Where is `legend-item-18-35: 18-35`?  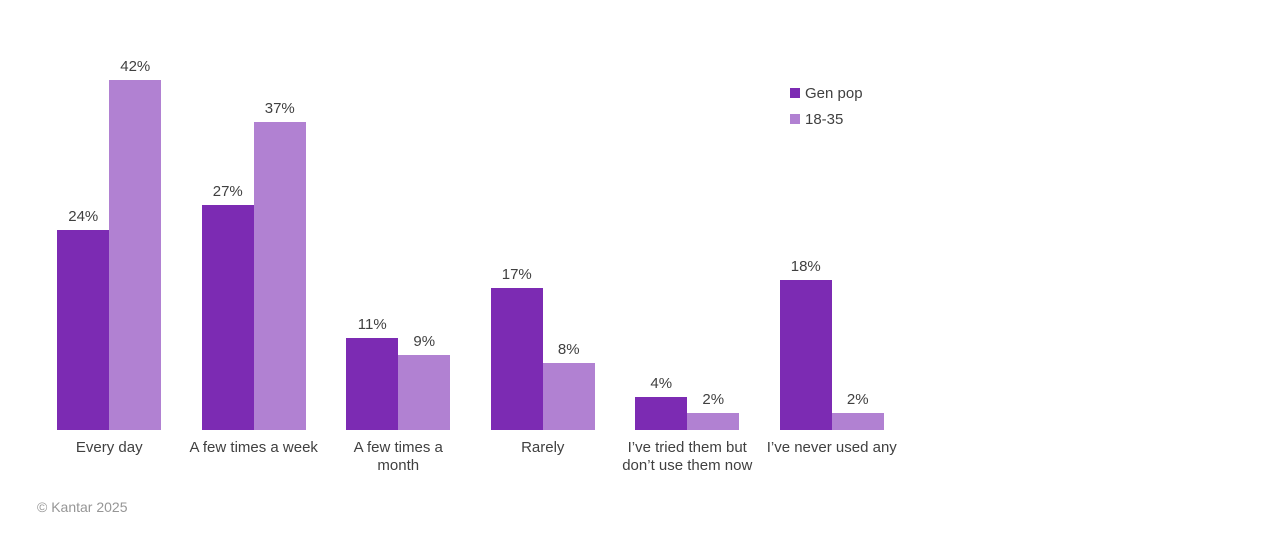
legend-item-18-35: 18-35 is located at coordinates (826, 119).